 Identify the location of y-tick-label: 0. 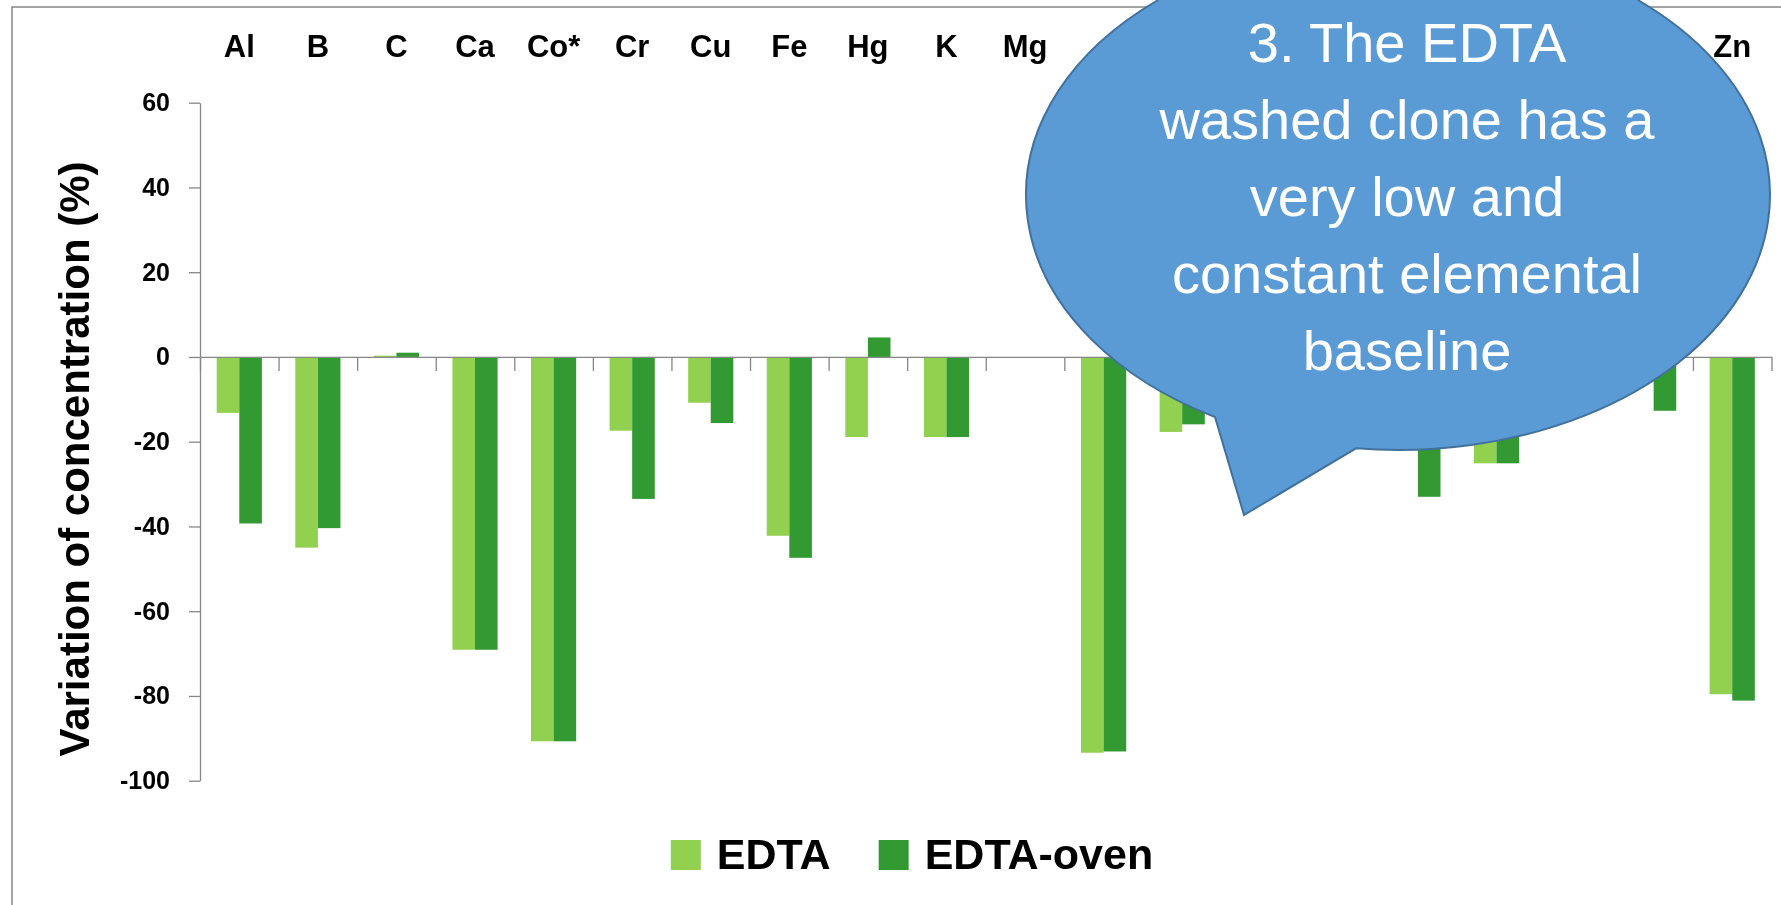
(163, 356).